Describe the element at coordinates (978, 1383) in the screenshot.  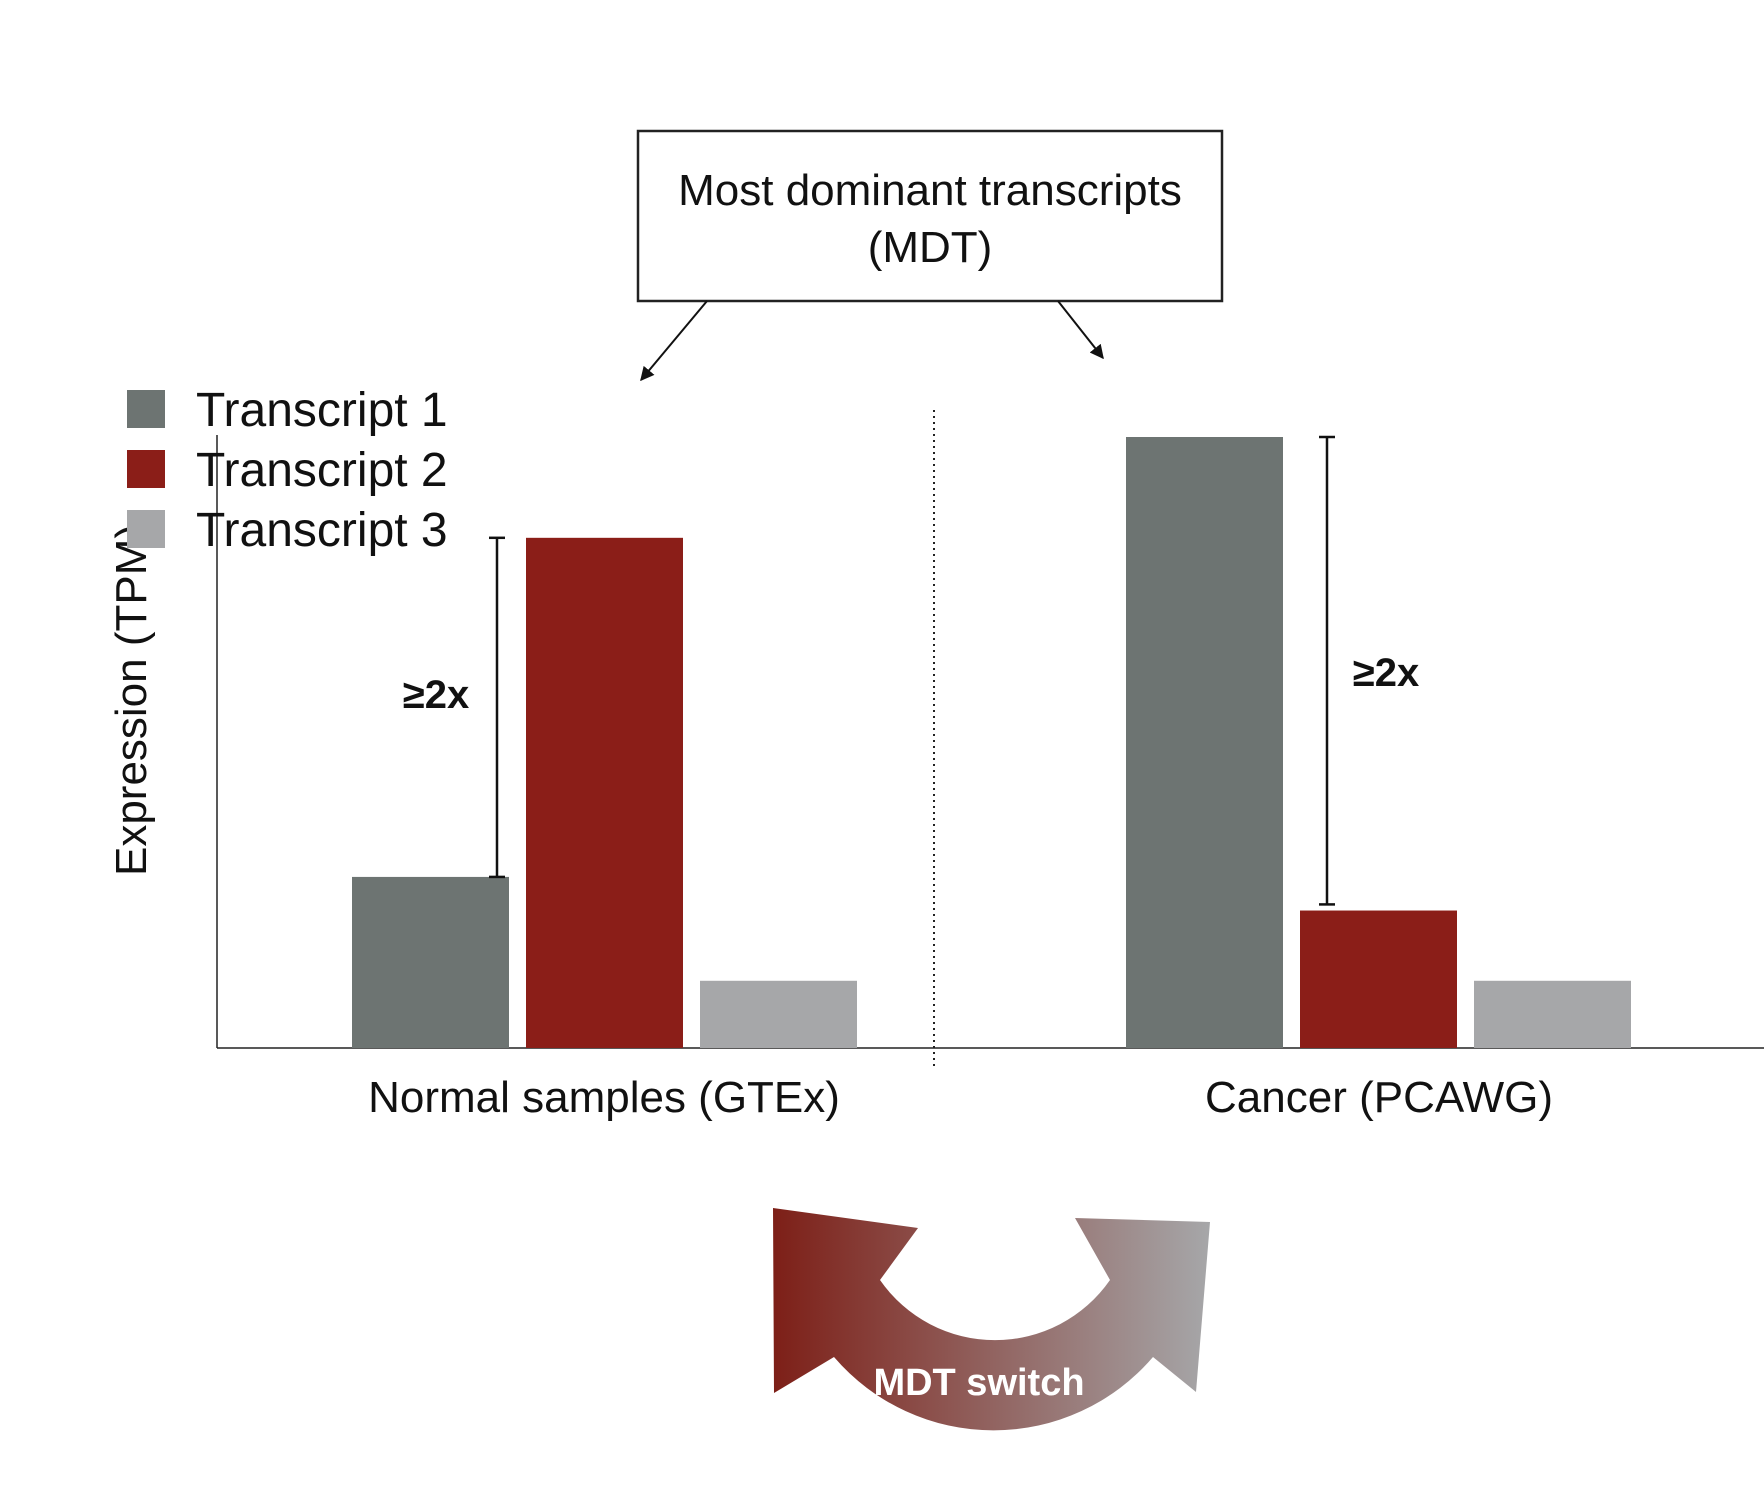
I see `switch-label: MDT switch` at that location.